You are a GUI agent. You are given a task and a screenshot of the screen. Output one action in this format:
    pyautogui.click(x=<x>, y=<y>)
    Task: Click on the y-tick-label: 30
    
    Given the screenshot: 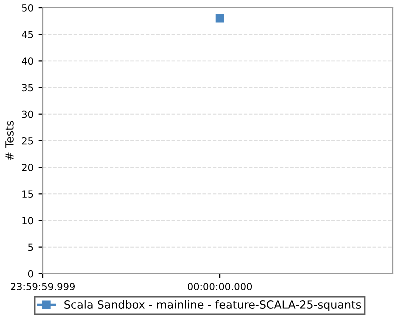 What is the action you would take?
    pyautogui.click(x=28, y=114)
    